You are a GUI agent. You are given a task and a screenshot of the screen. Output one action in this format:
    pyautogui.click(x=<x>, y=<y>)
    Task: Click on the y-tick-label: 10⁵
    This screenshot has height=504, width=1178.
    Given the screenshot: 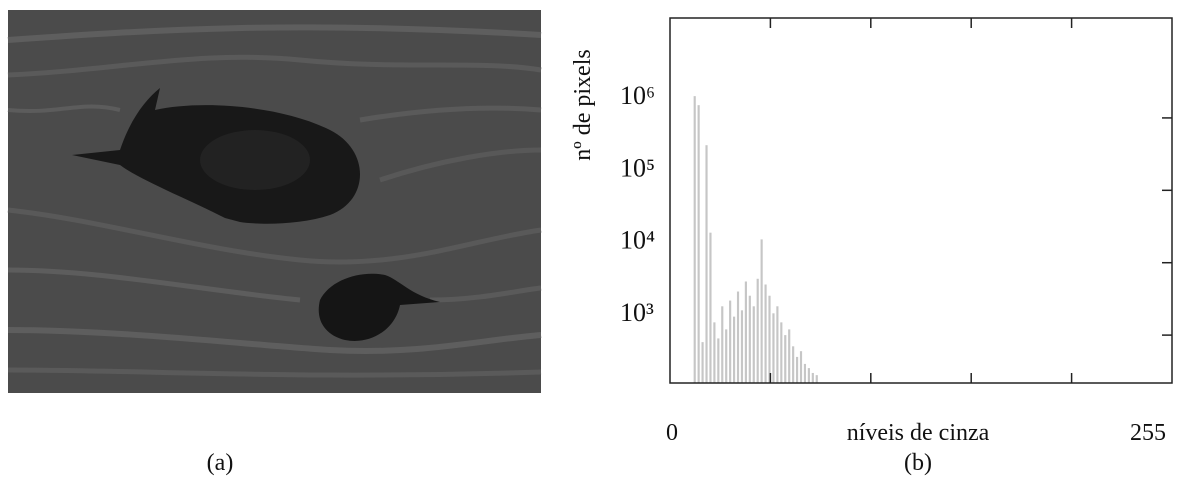 What is the action you would take?
    pyautogui.click(x=637, y=167)
    